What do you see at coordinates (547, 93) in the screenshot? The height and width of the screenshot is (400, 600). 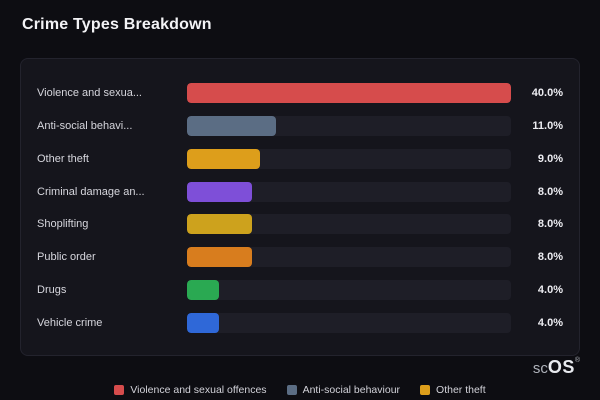 I see `value-label: 40.0%` at bounding box center [547, 93].